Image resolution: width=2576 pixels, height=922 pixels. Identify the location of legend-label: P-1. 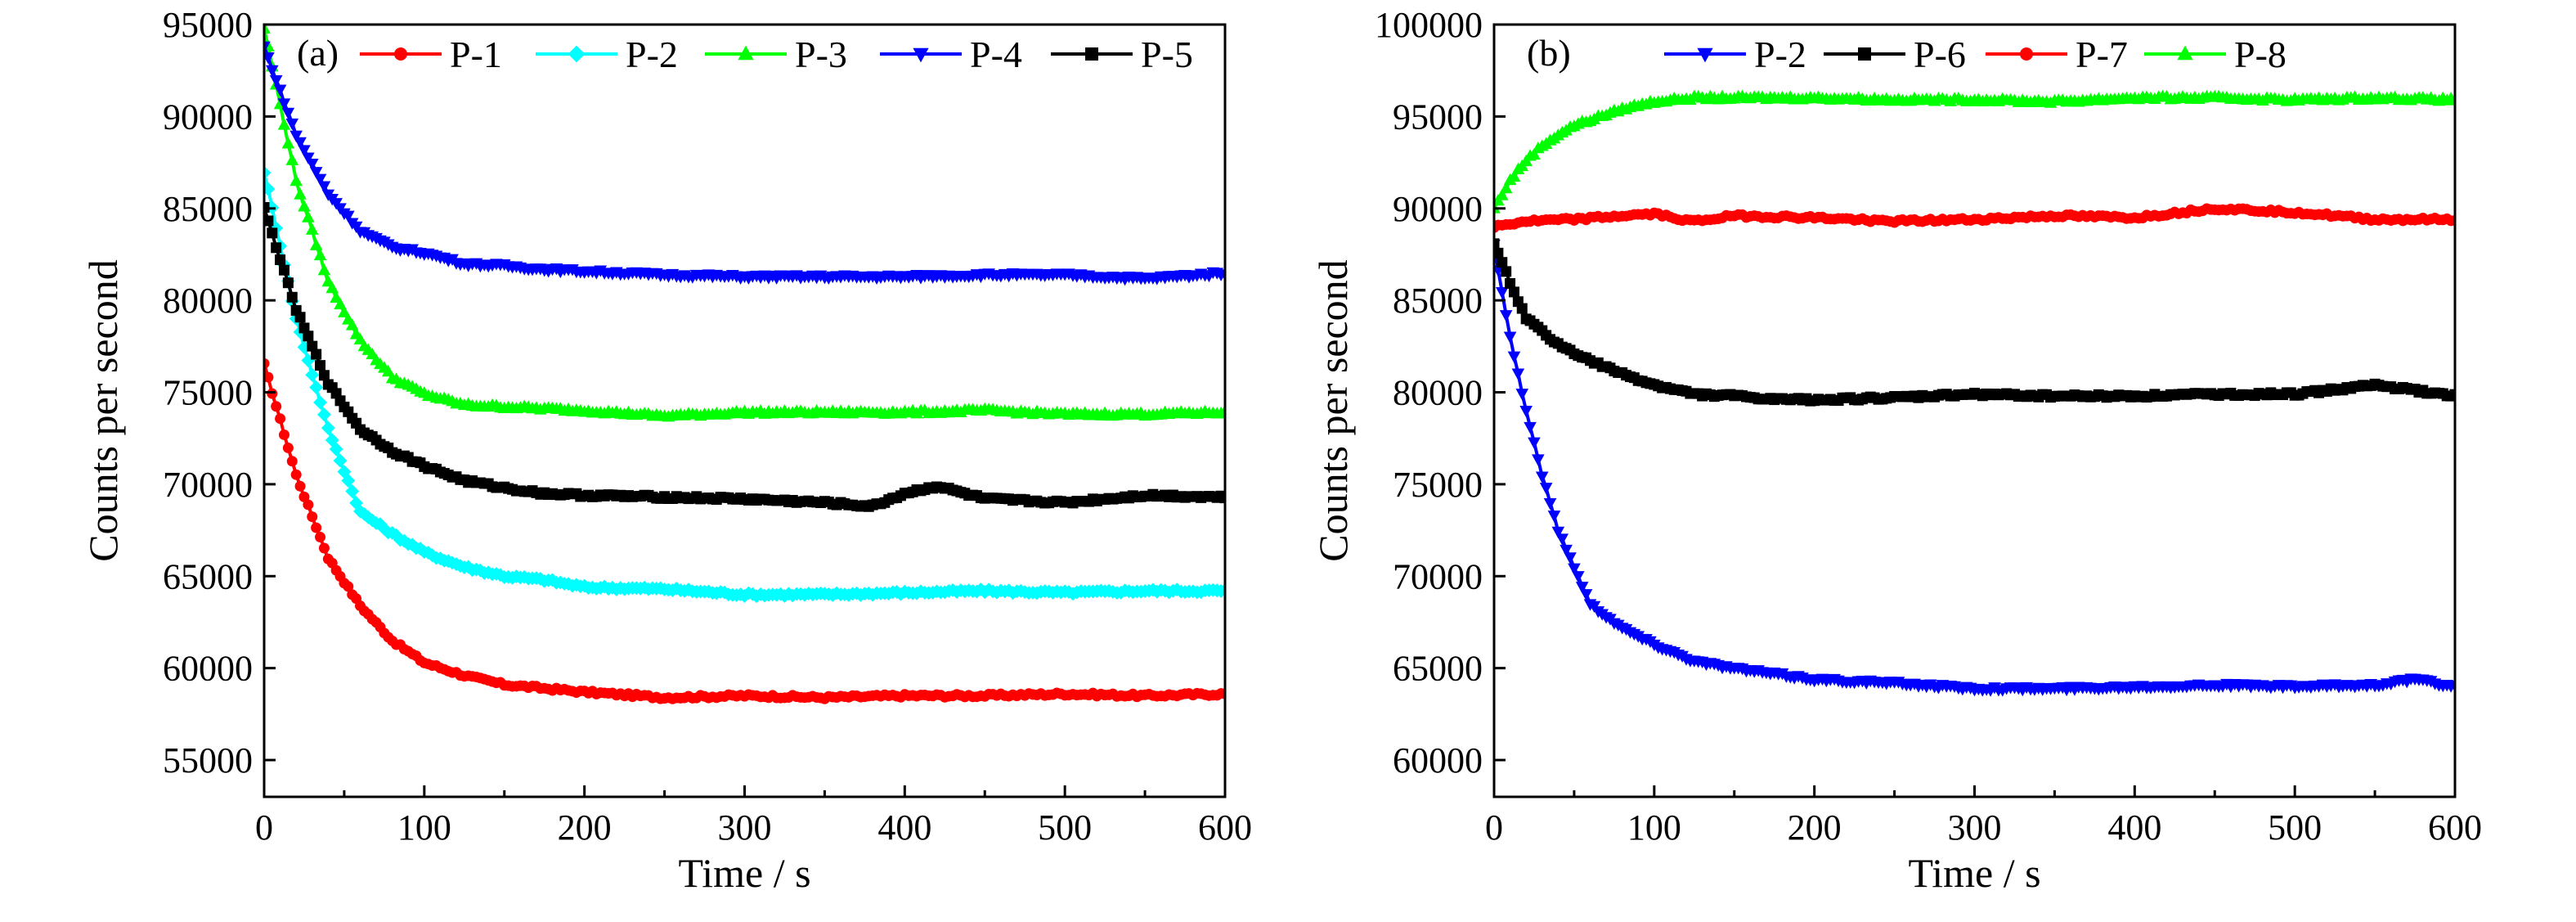
(476, 54).